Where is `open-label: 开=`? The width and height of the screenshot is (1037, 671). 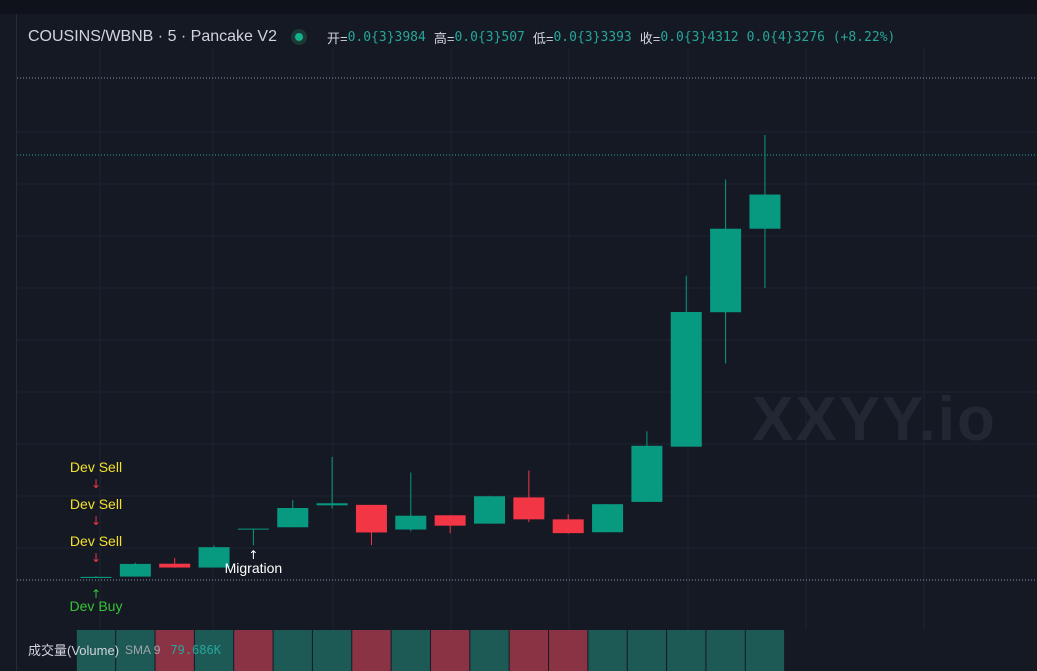 open-label: 开= is located at coordinates (337, 38).